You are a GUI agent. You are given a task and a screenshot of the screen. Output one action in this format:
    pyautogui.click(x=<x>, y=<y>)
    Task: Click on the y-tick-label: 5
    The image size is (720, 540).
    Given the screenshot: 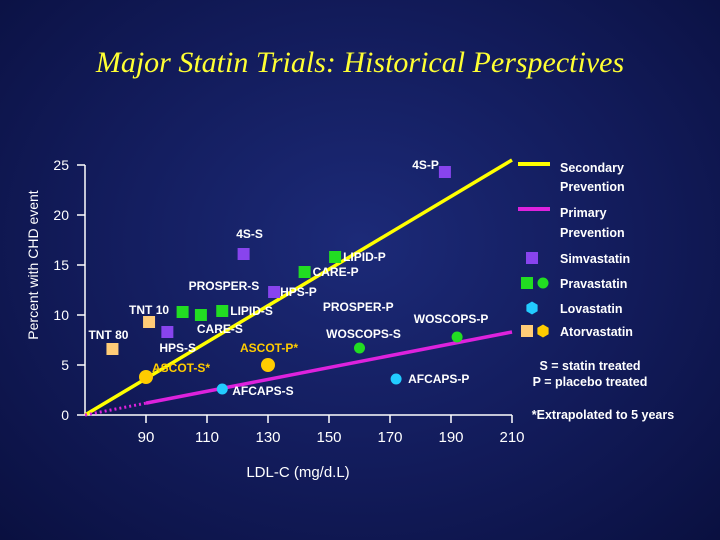 What is the action you would take?
    pyautogui.click(x=65, y=365)
    